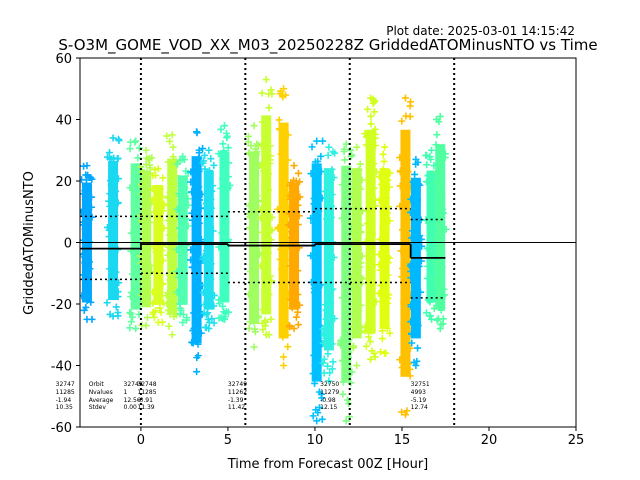 The height and width of the screenshot is (480, 640). What do you see at coordinates (237, 384) in the screenshot?
I see `stat-value: 32749` at bounding box center [237, 384].